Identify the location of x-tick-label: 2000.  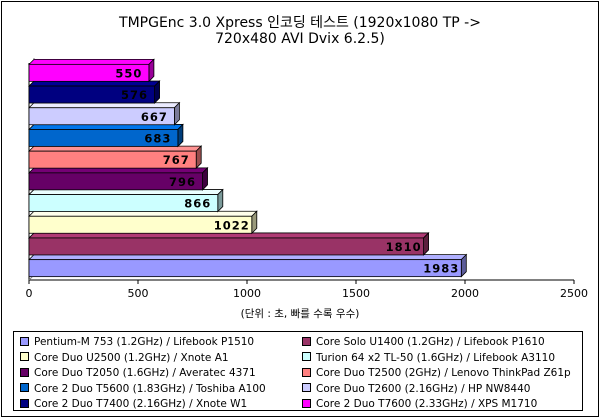
(465, 293).